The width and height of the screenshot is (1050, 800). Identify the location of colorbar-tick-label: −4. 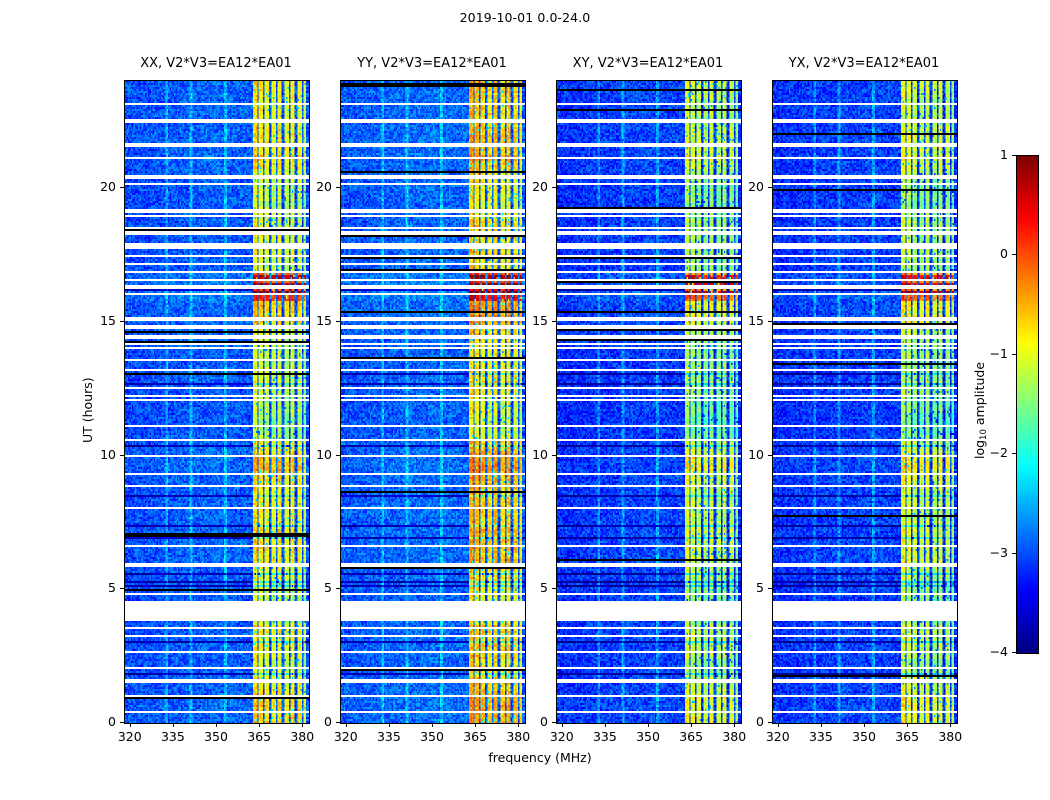
(998, 651).